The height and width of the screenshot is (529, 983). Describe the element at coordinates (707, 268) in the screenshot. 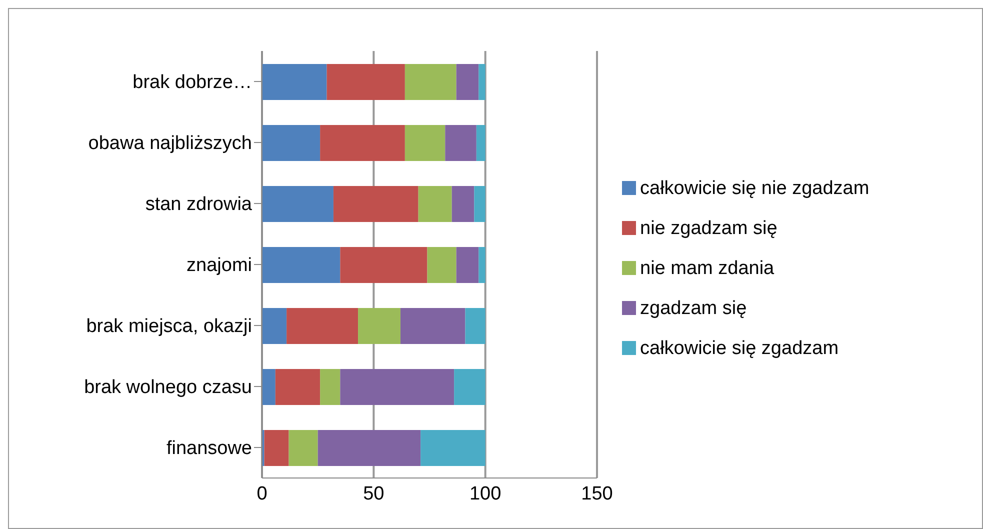

I see `legend-label: nie mam zdania` at that location.